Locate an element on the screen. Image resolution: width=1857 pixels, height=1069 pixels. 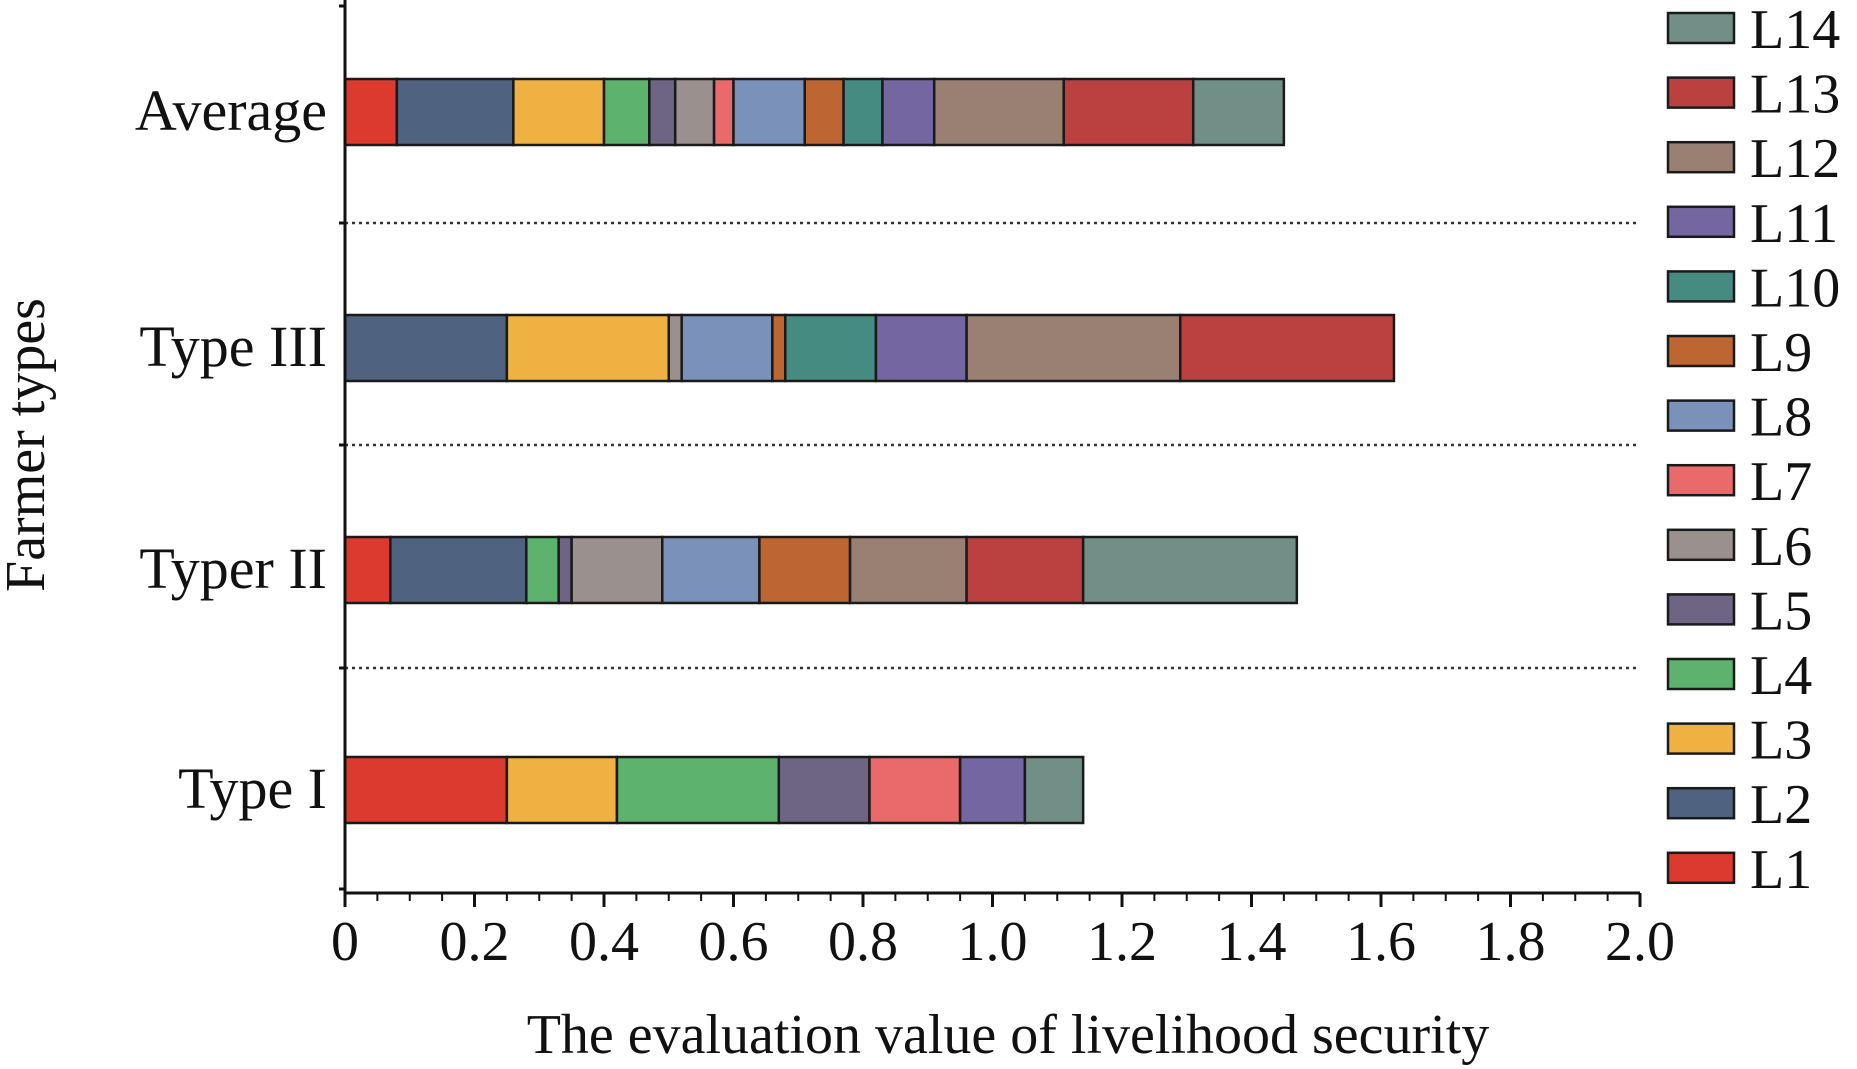
x-tick-label: 1.2 is located at coordinates (1122, 942).